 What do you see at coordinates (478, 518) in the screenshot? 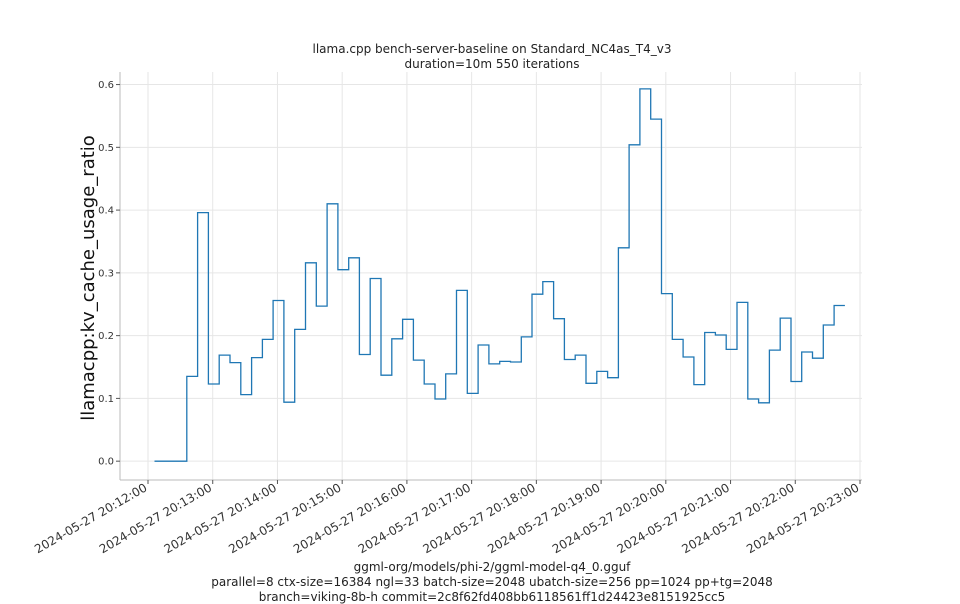
I see `x-tick-label: 2024-05-27 20:18:00` at bounding box center [478, 518].